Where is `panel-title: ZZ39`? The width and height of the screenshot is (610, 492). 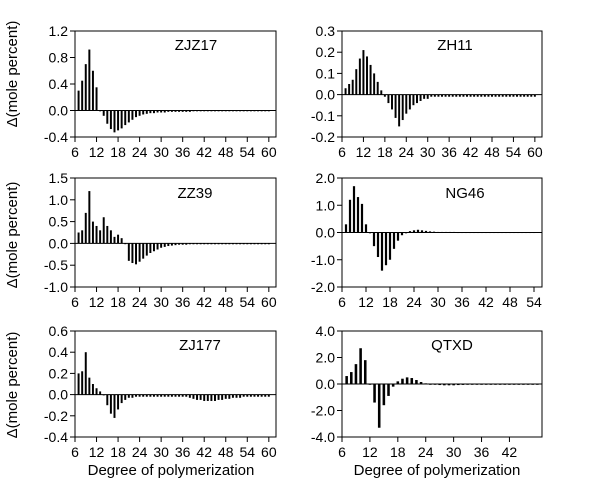 panel-title: ZZ39 is located at coordinates (194, 193).